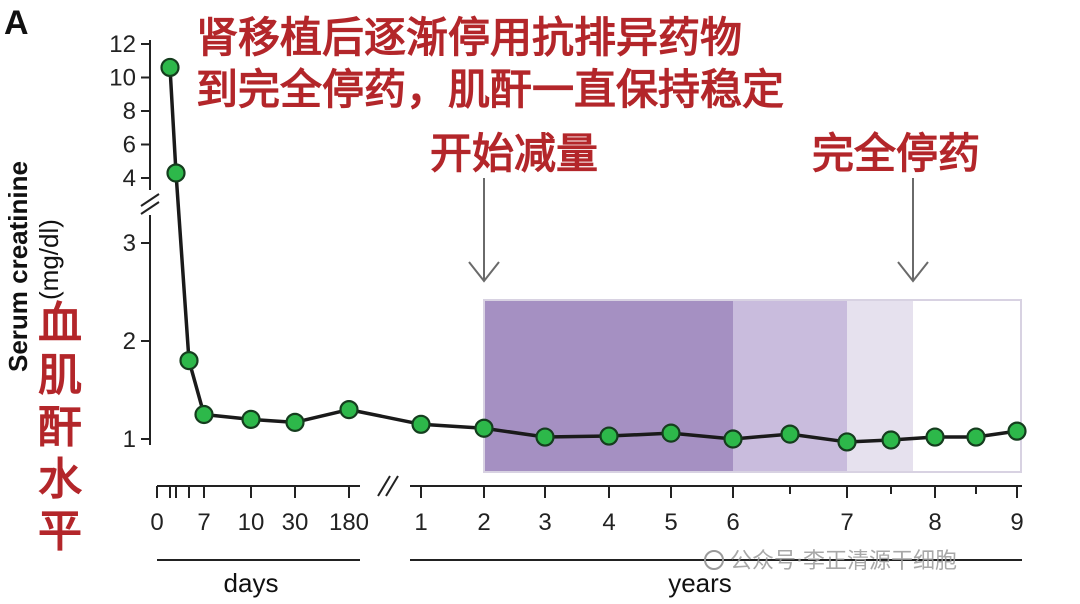  I want to click on y-tick-label-1: 1, so click(129, 439).